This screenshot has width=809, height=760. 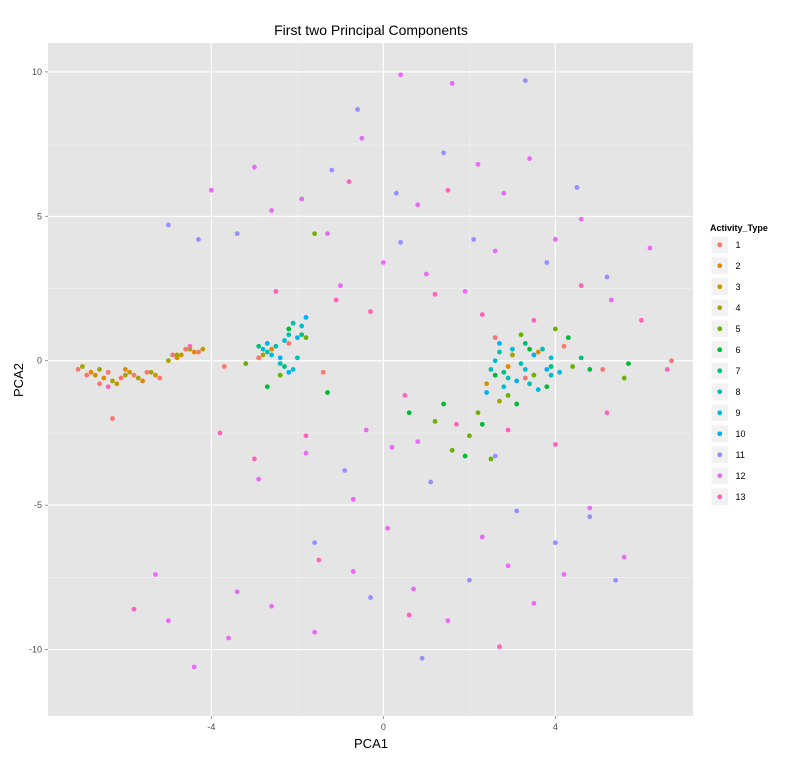 I want to click on x-axis-title: PCA1, so click(x=371, y=743).